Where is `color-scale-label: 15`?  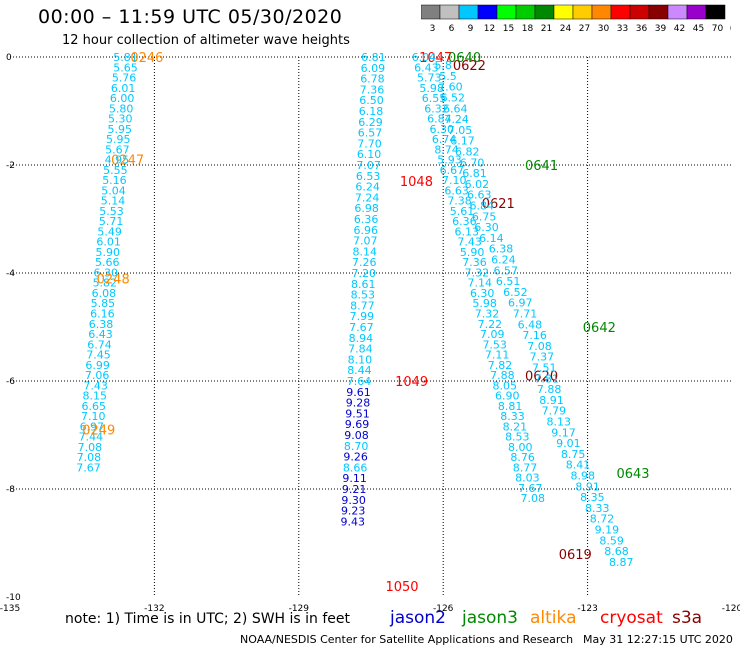 color-scale-label: 15 is located at coordinates (508, 29).